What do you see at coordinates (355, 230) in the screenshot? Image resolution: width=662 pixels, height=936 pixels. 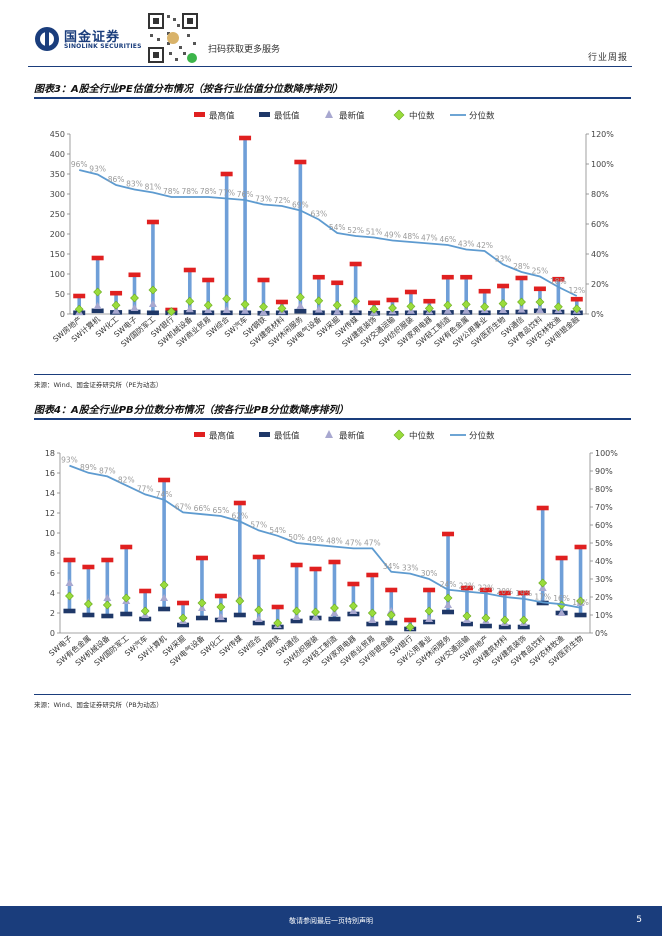 I see `percentile-label: 52%` at bounding box center [355, 230].